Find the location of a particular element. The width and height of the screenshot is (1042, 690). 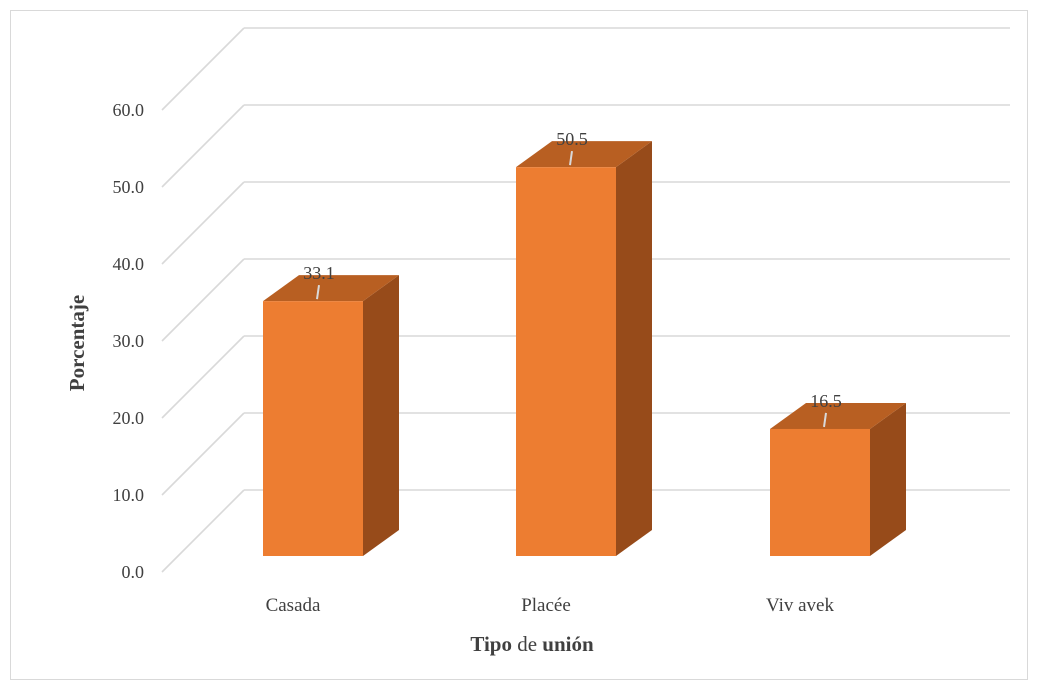

x-axis-title-part3: unión is located at coordinates (568, 644).